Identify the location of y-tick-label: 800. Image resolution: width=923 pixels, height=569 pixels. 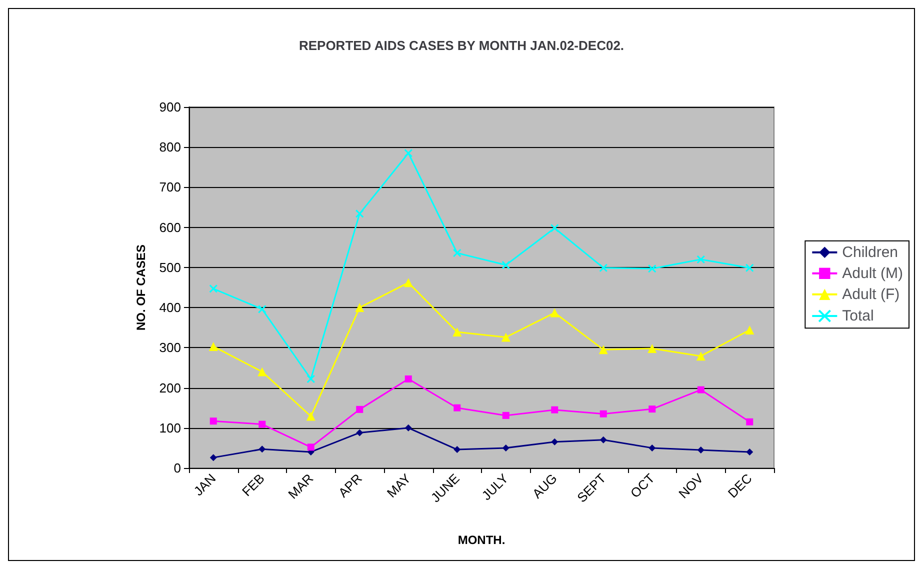
(170, 147).